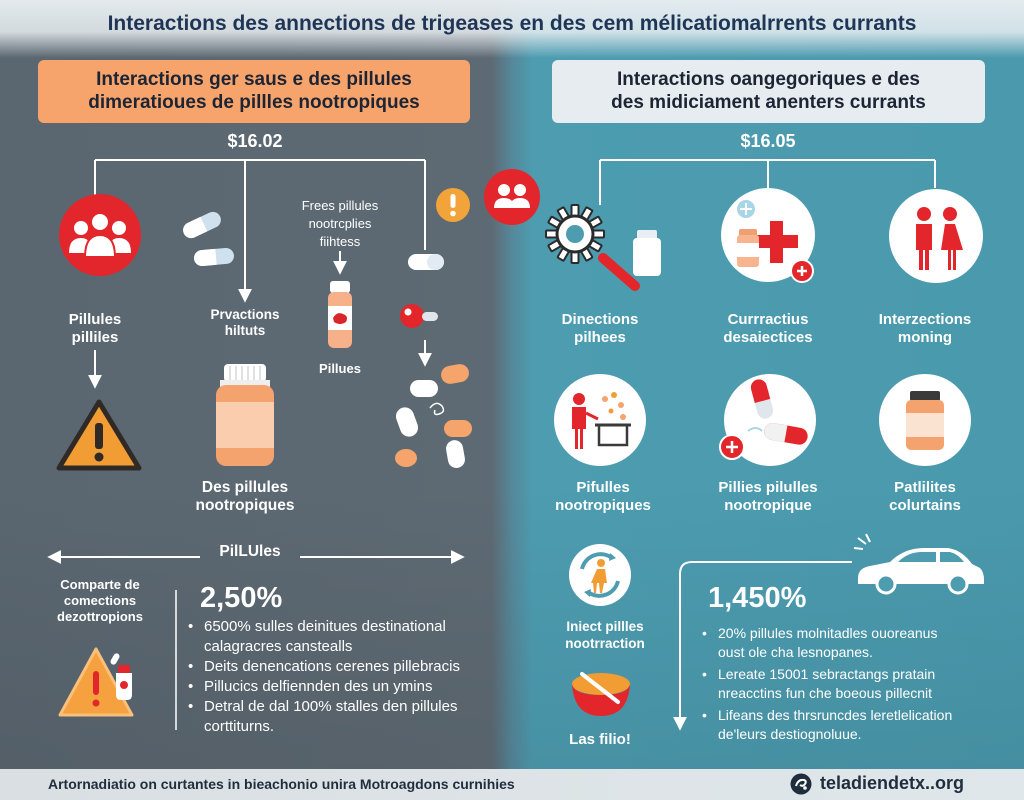 The height and width of the screenshot is (800, 1024). What do you see at coordinates (790, 733) in the screenshot?
I see `bullet-line: de'leurs destiognoluue.` at bounding box center [790, 733].